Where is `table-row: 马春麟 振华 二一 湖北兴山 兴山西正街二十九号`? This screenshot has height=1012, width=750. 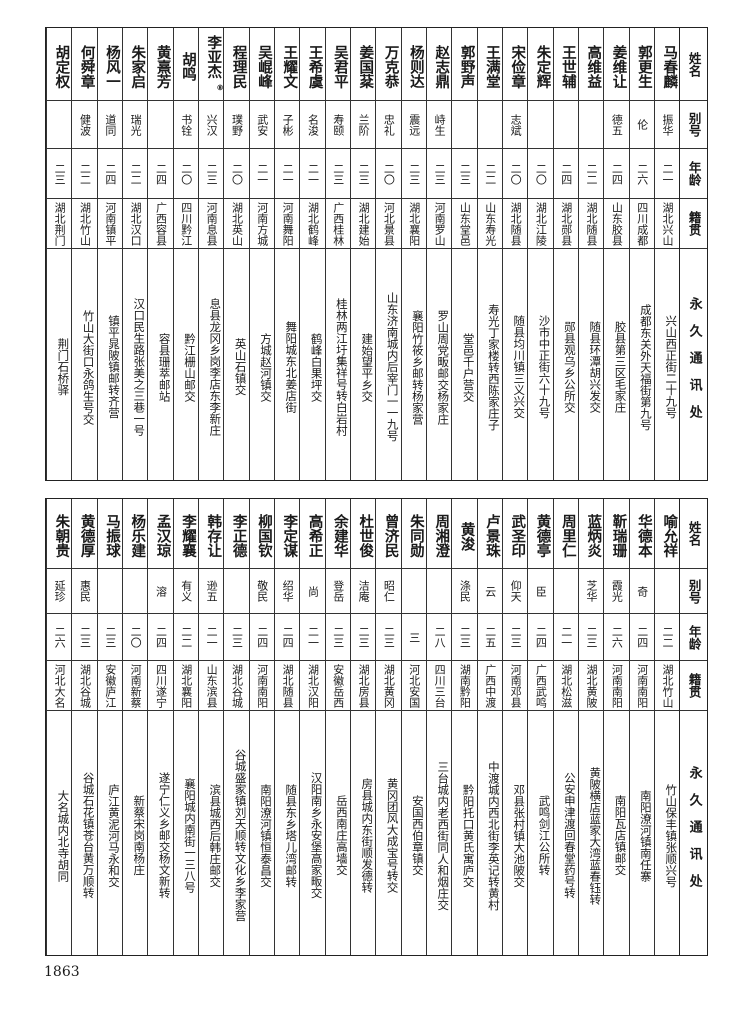 table-row: 马春麟 振华 二一 湖北兴山 兴山西正街二十九号 is located at coordinates (666, 254).